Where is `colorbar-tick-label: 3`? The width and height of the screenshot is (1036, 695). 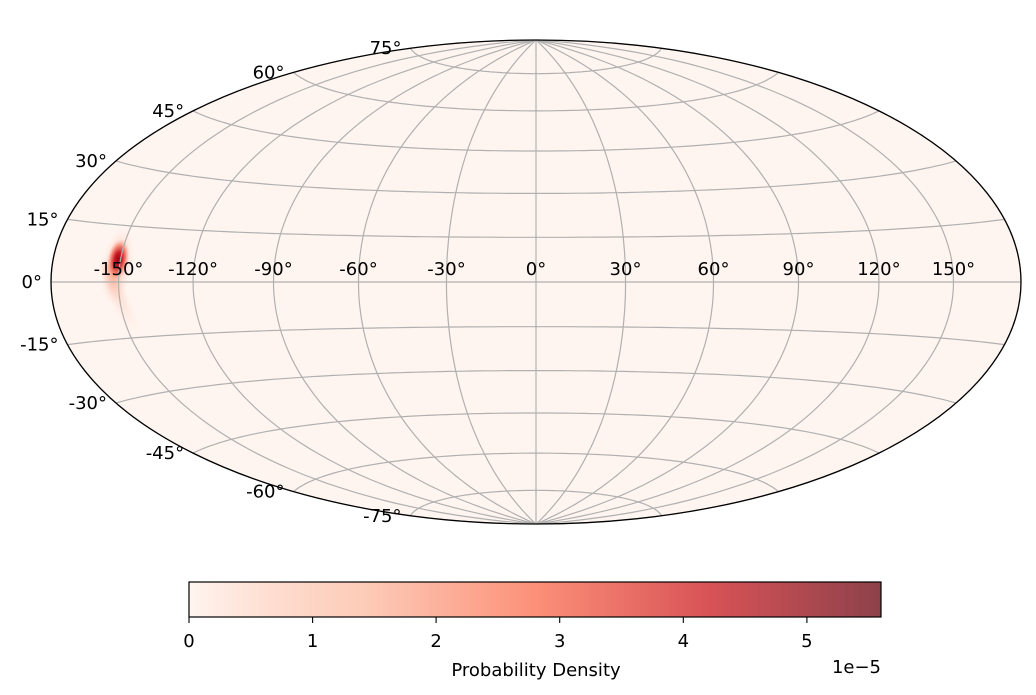 colorbar-tick-label: 3 is located at coordinates (559, 641).